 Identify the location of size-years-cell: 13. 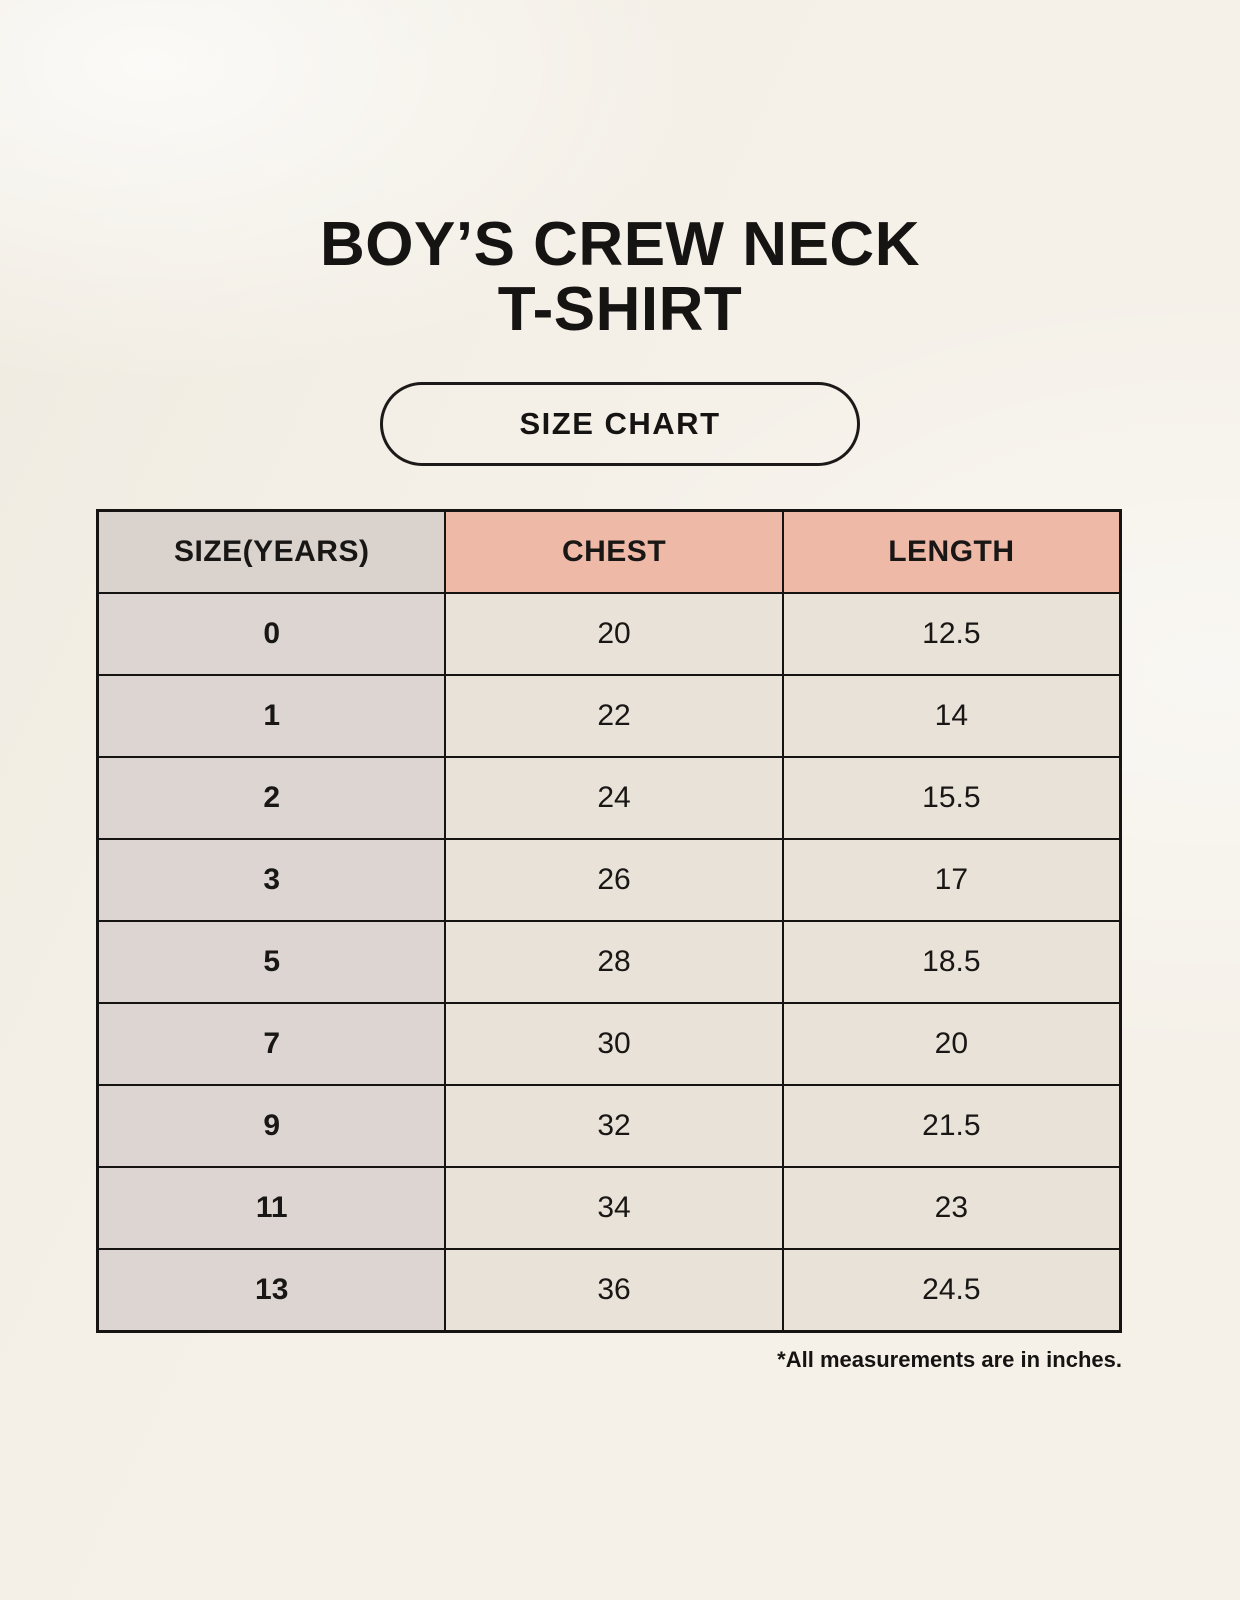
(271, 1290).